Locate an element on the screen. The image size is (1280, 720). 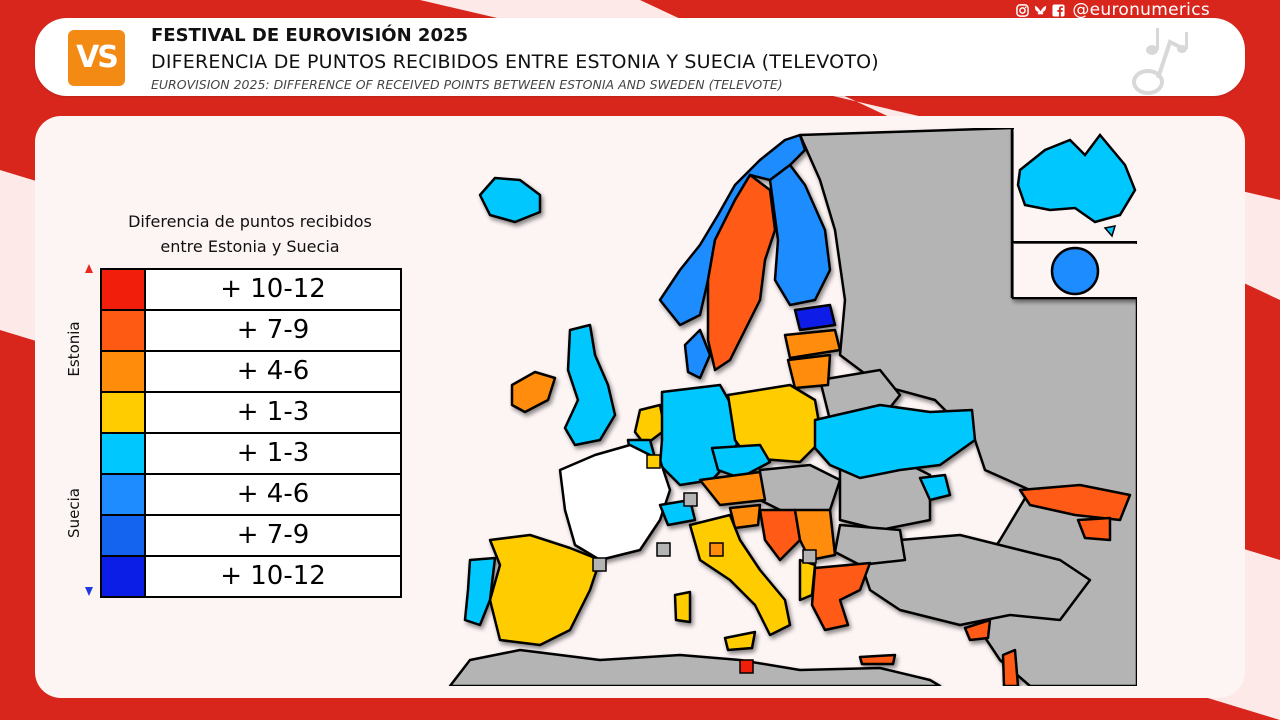
legend-title-line1: Diferencia de puntos recibidos is located at coordinates (250, 221).